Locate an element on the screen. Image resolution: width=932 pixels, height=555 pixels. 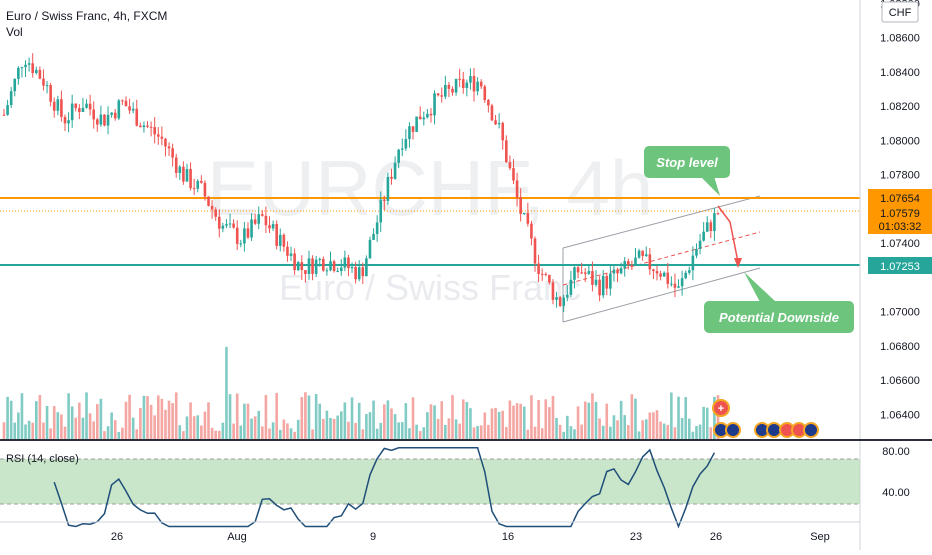
stop-level-text: Stop level is located at coordinates (687, 162).